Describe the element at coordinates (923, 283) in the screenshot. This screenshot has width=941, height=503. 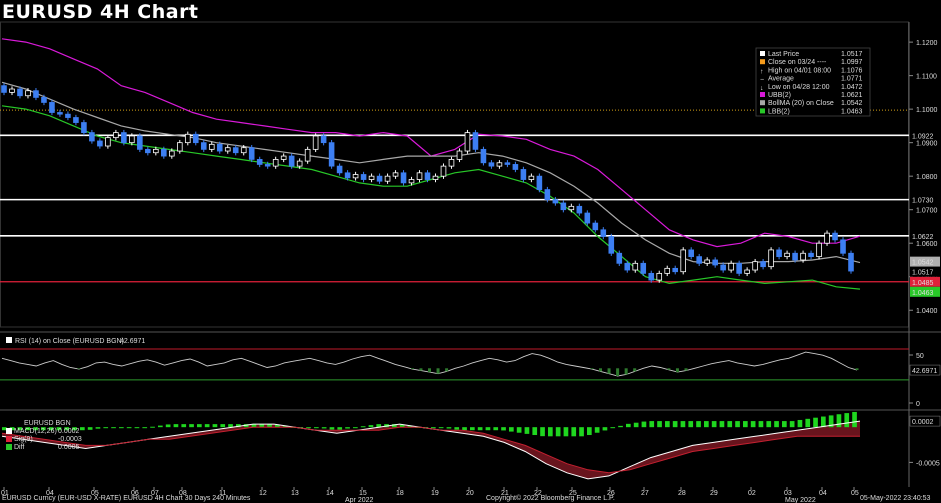
I see `hline-tag-label: 1.0485` at that location.